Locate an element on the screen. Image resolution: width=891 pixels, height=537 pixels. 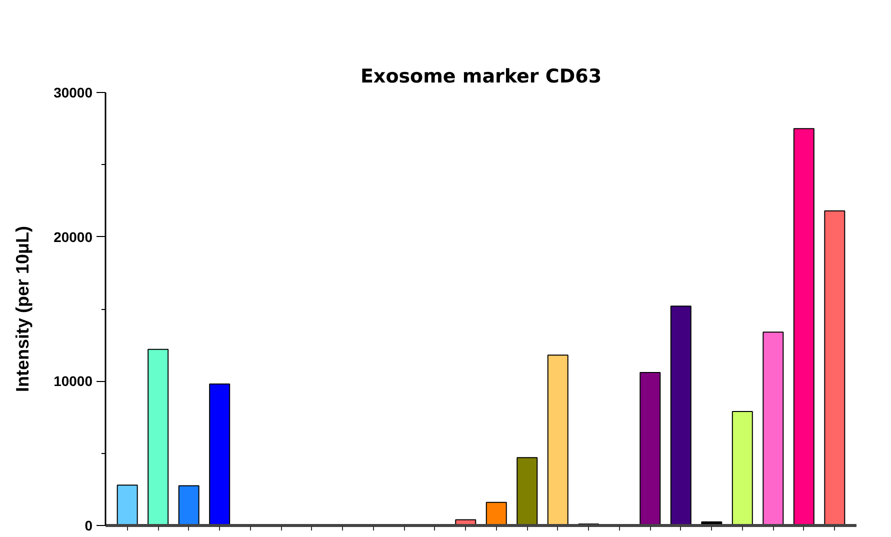
y-axis-title: Intensity (per 10μL) is located at coordinates (22, 309).